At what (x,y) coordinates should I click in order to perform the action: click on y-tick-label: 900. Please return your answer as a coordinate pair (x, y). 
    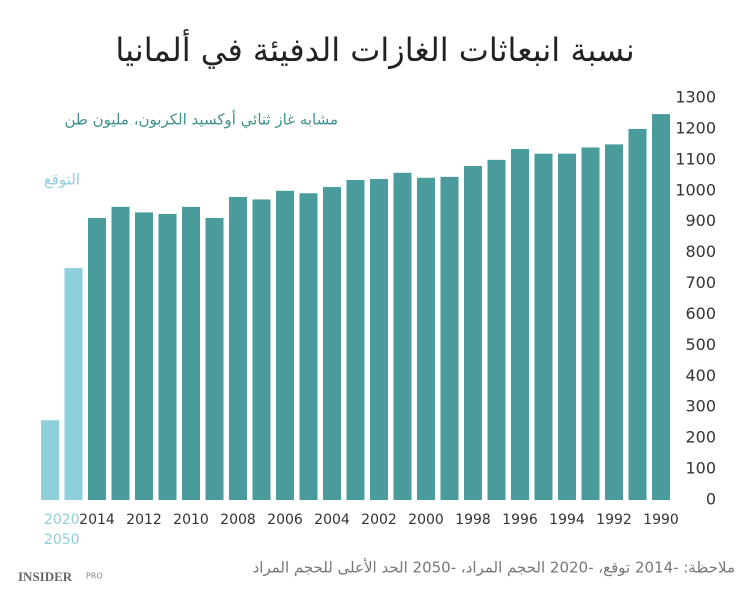
    Looking at the image, I should click on (700, 220).